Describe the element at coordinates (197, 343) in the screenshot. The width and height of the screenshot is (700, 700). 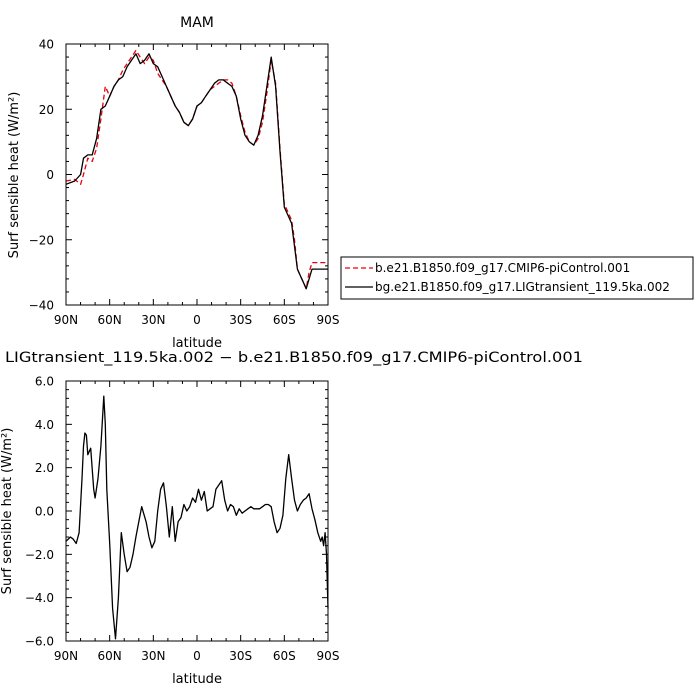
I see `top-x-axis-label: latitude` at that location.